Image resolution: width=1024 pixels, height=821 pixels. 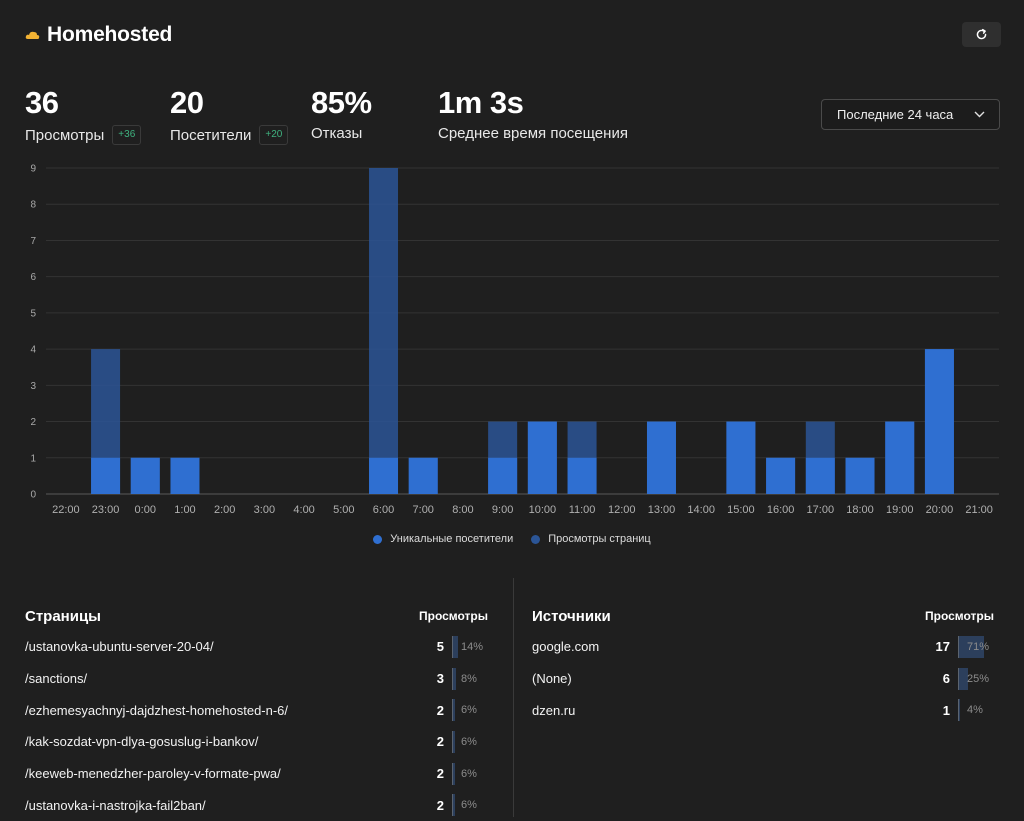 What do you see at coordinates (978, 678) in the screenshot?
I see `row-percent: 25%` at bounding box center [978, 678].